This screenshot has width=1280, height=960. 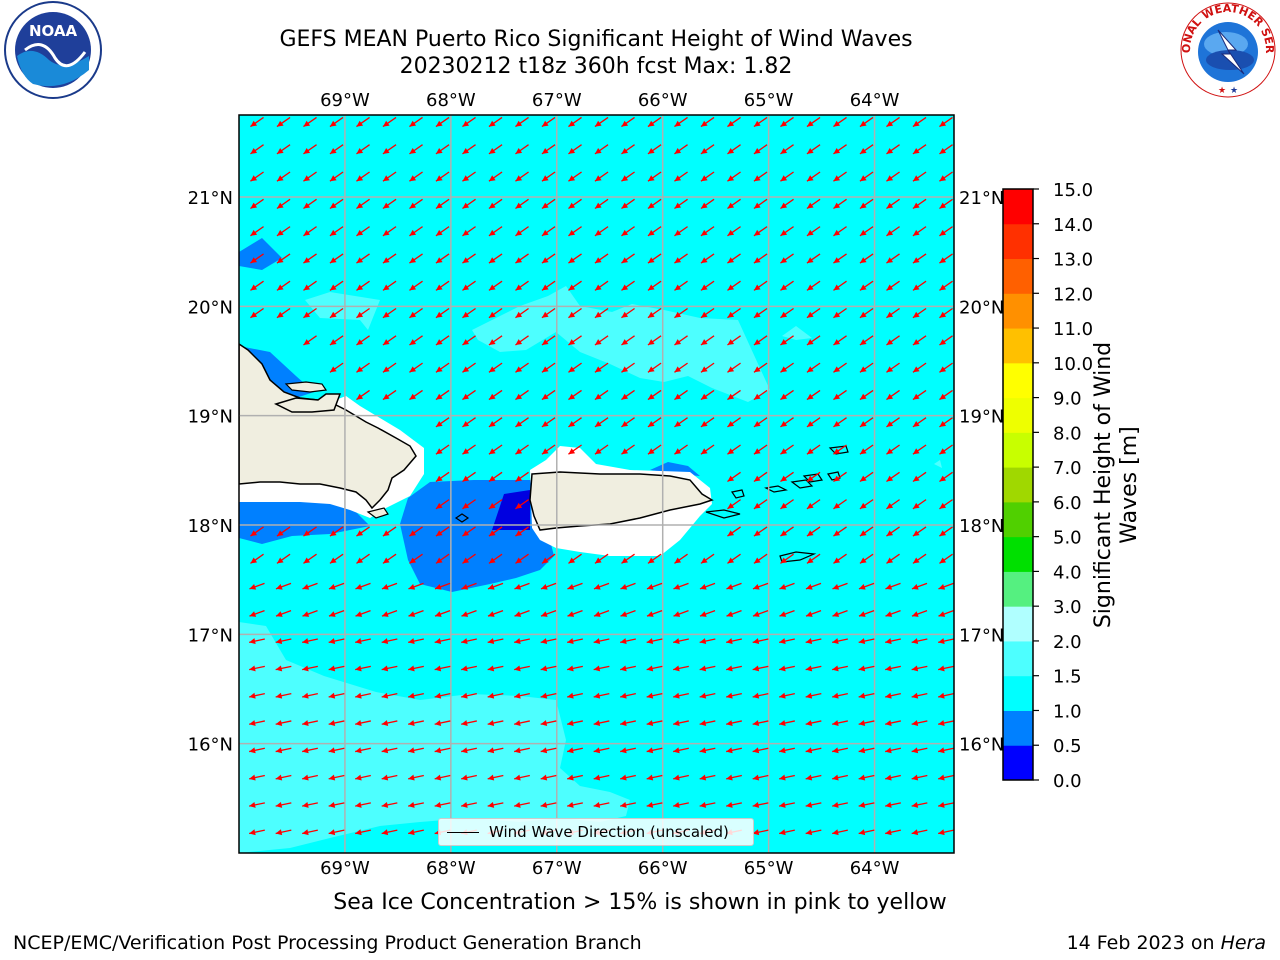 I want to click on lon-label-top: 68°W, so click(x=451, y=100).